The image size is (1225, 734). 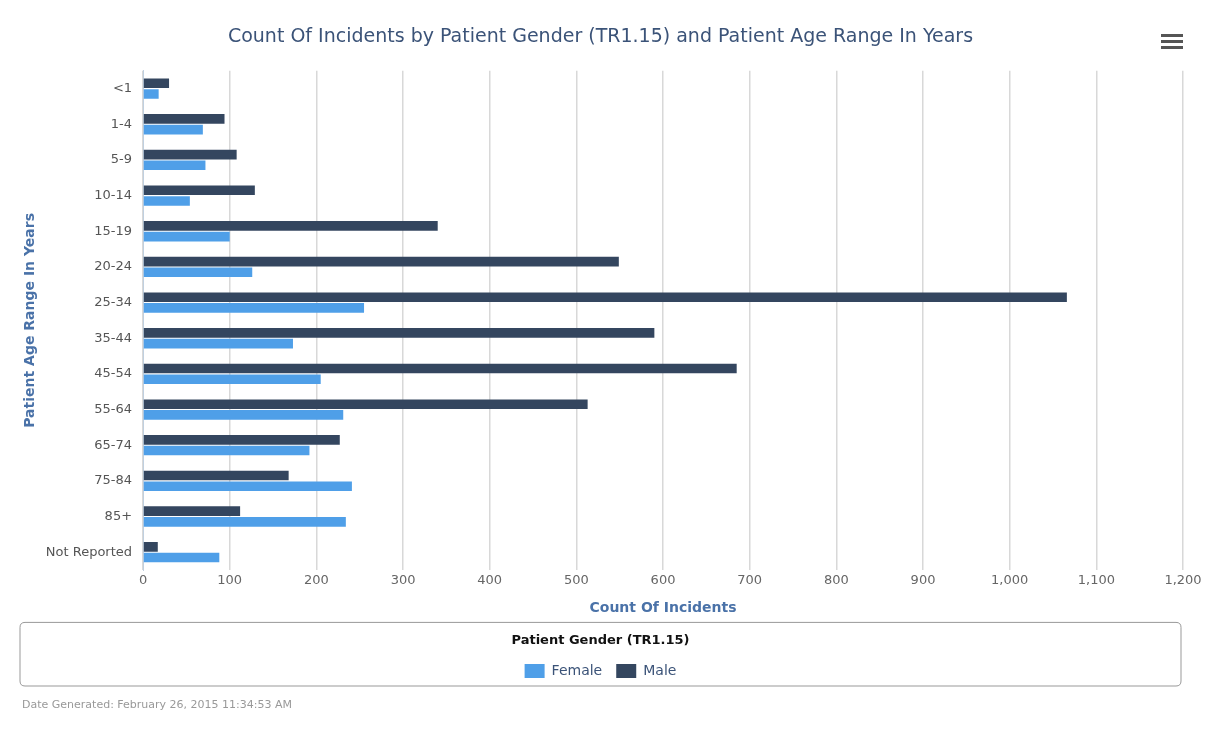 I want to click on x-axis-title: Count Of Incidents, so click(x=663, y=606).